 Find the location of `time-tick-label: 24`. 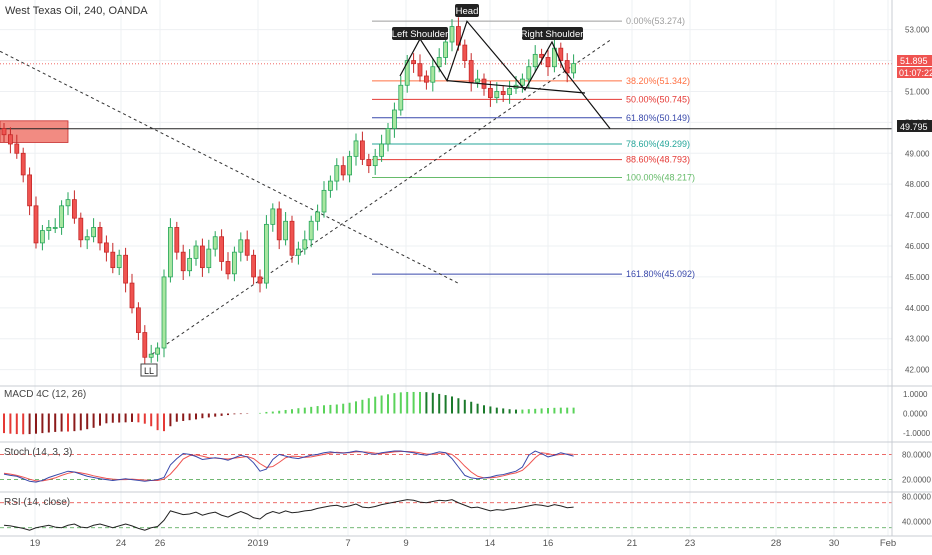

time-tick-label: 24 is located at coordinates (121, 543).